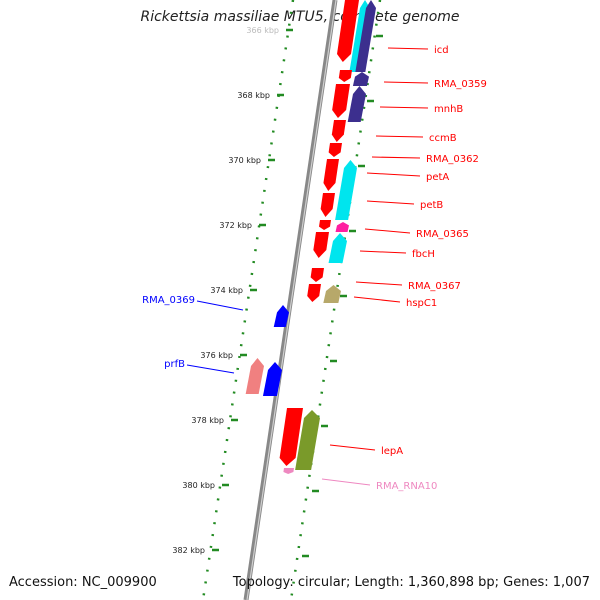 This screenshot has width=600, height=600. What do you see at coordinates (337, 248) in the screenshot?
I see `gene-fbcH-product` at bounding box center [337, 248].